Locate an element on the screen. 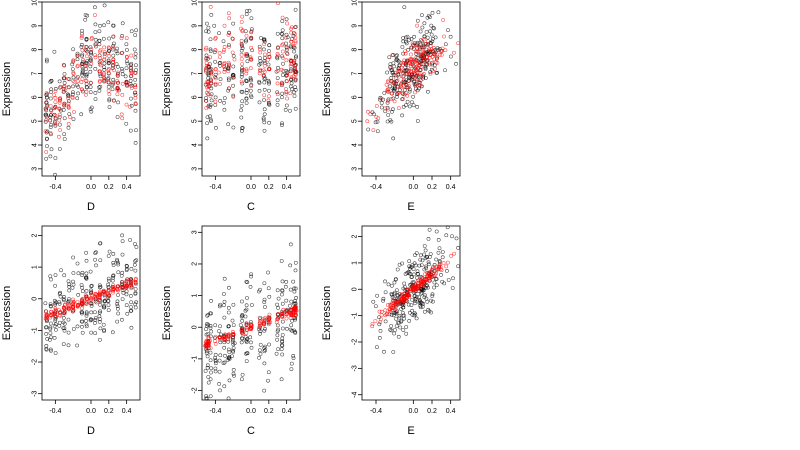 The width and height of the screenshot is (800, 450). y-tick-label: 3 is located at coordinates (195, 169).